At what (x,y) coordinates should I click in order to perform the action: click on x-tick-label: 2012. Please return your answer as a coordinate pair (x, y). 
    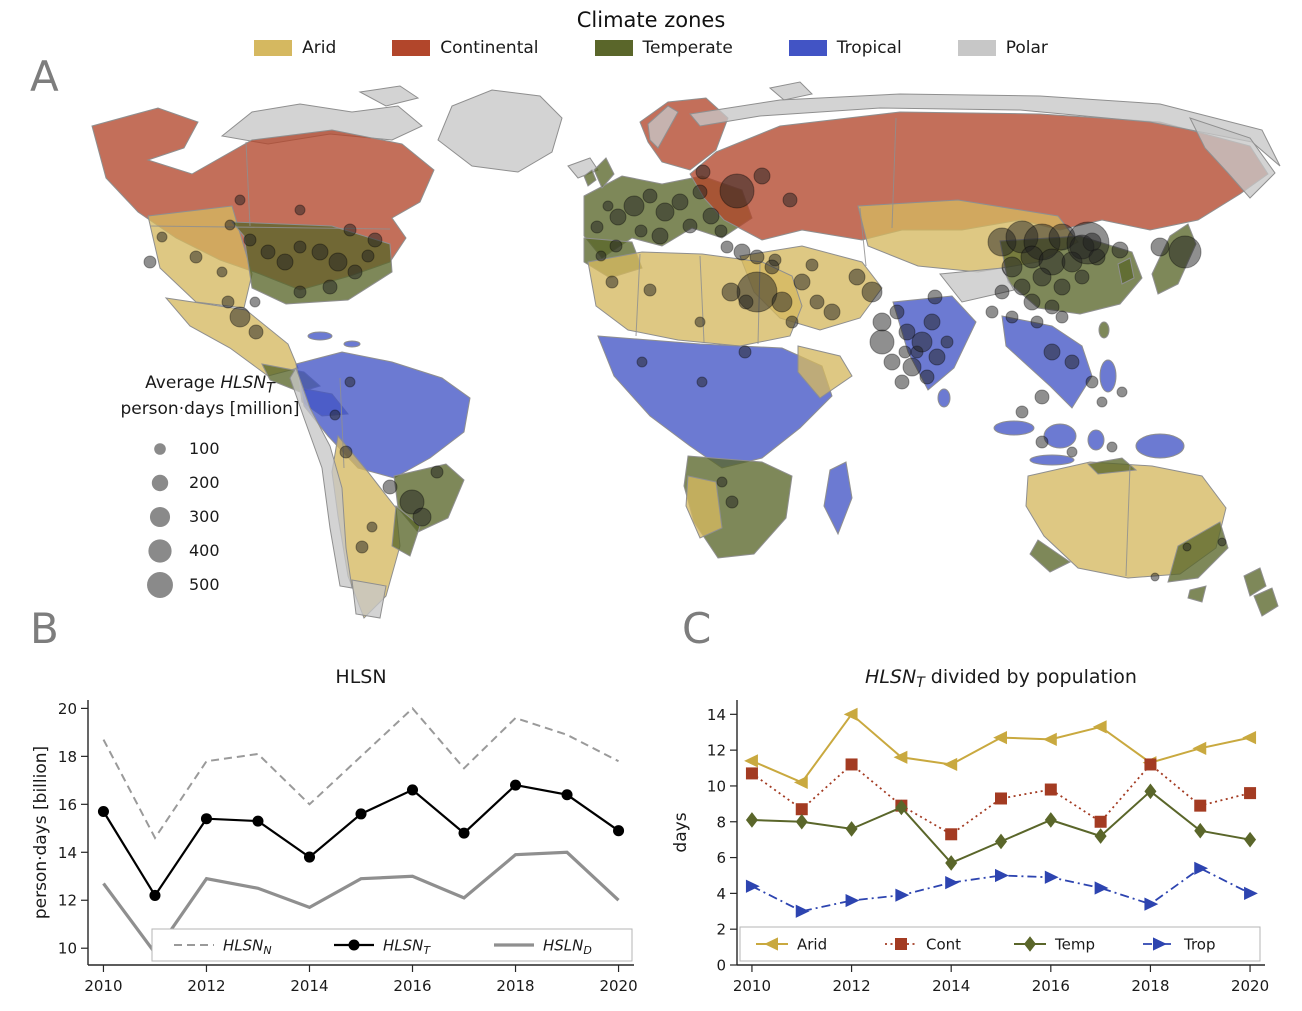
    Looking at the image, I should click on (206, 986).